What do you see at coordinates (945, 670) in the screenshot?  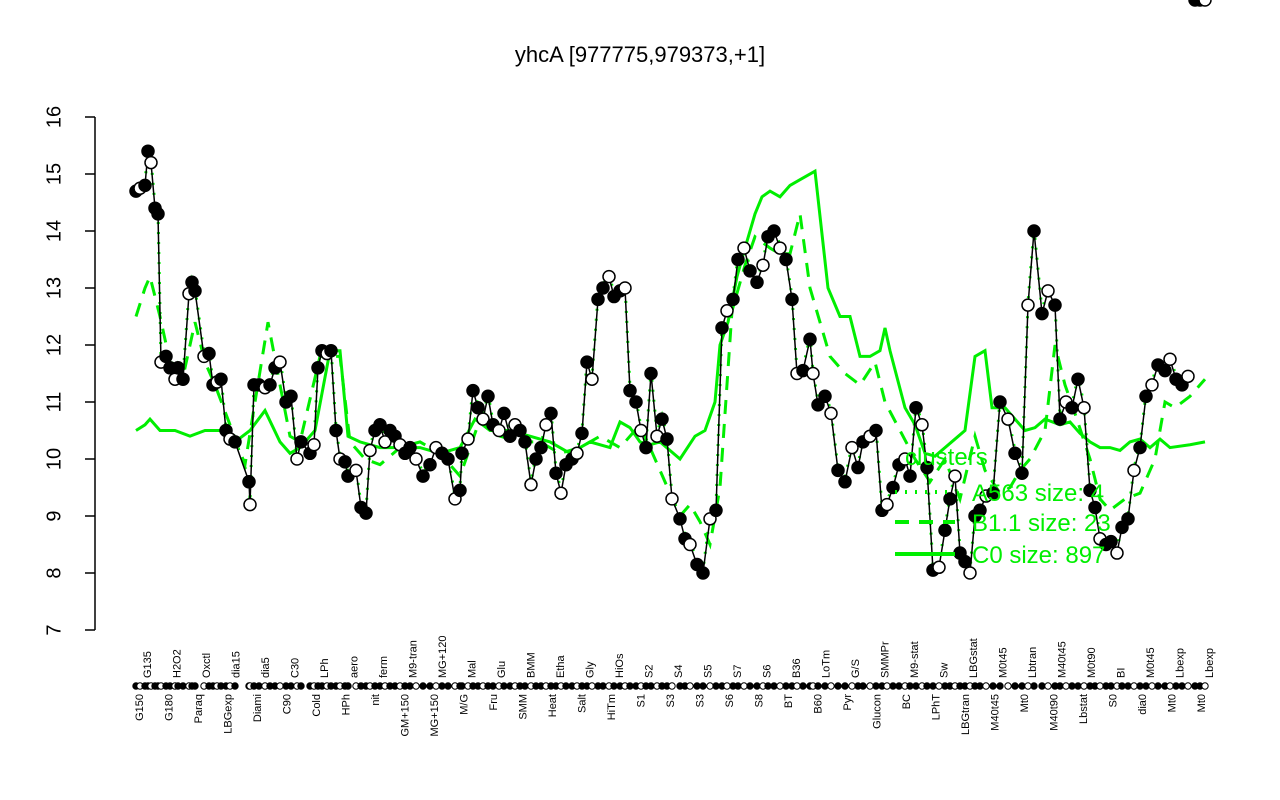 I see `x-label-top: Sw` at bounding box center [945, 670].